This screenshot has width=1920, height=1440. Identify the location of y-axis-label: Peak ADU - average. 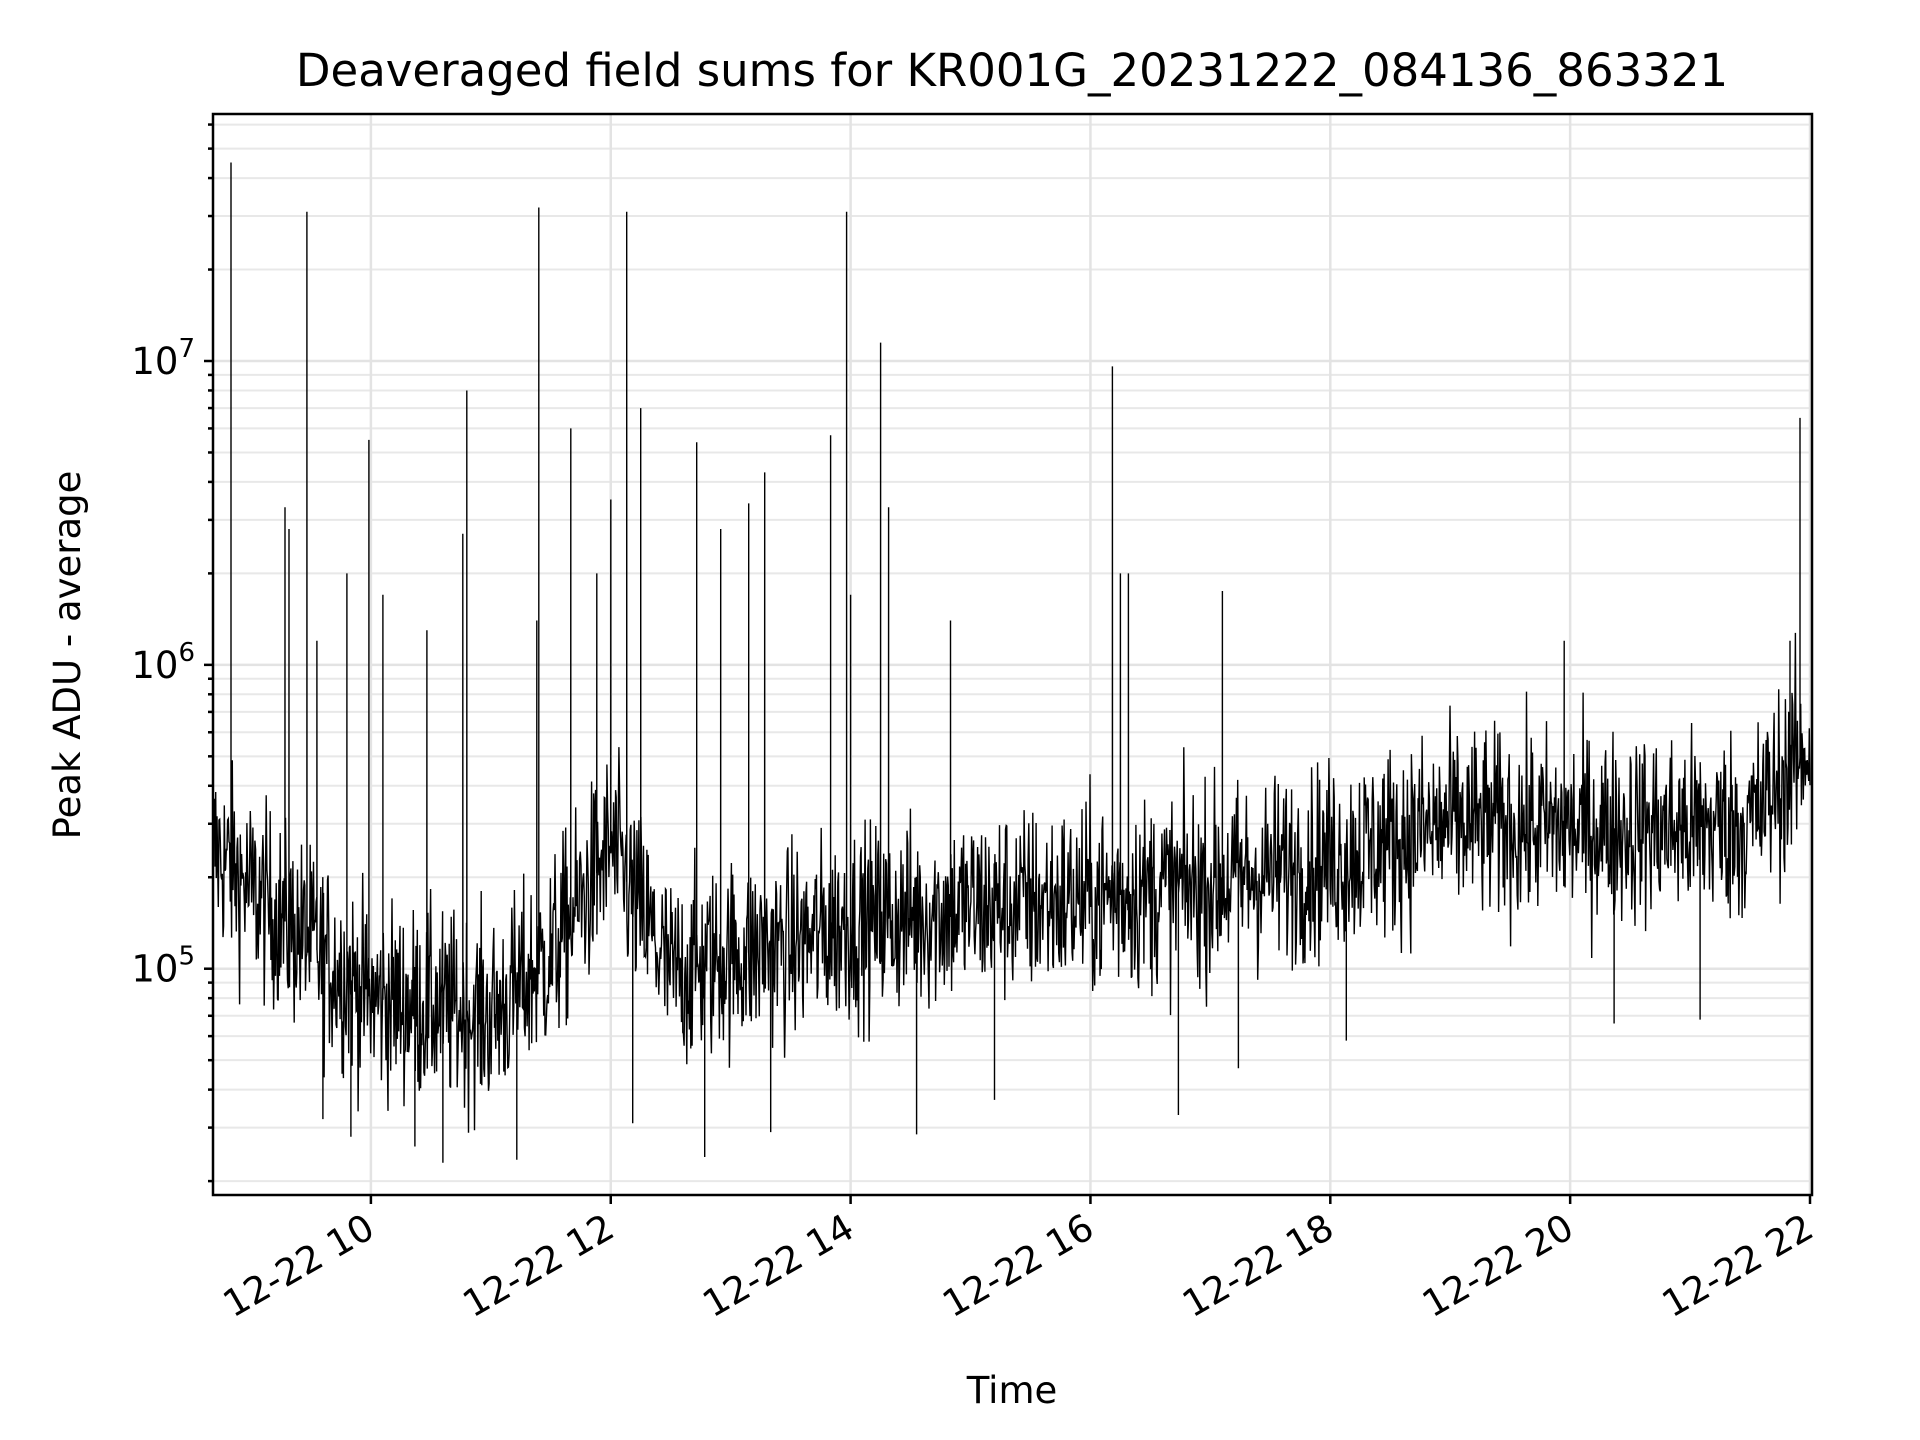
(67, 655).